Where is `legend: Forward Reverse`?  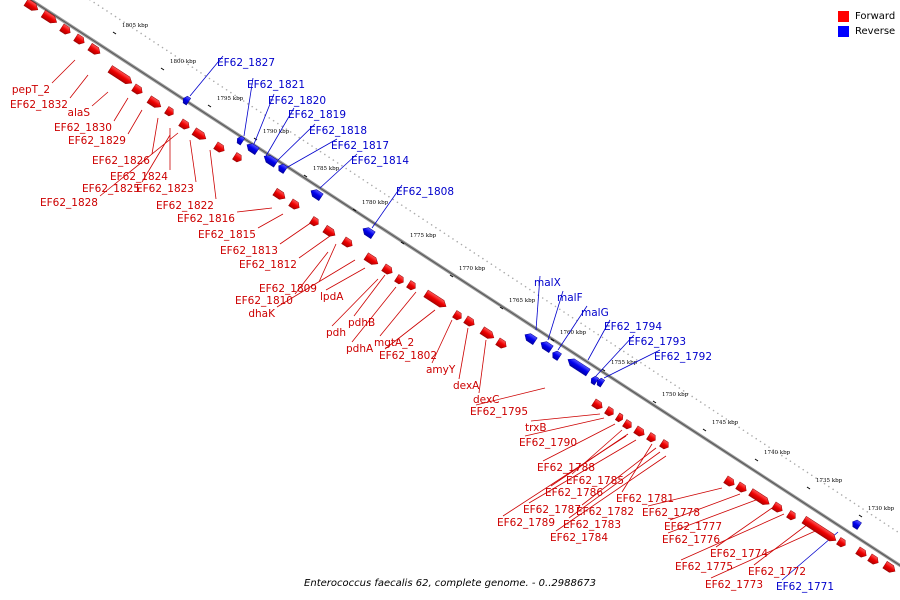
legend: Forward Reverse is located at coordinates (866, 24).